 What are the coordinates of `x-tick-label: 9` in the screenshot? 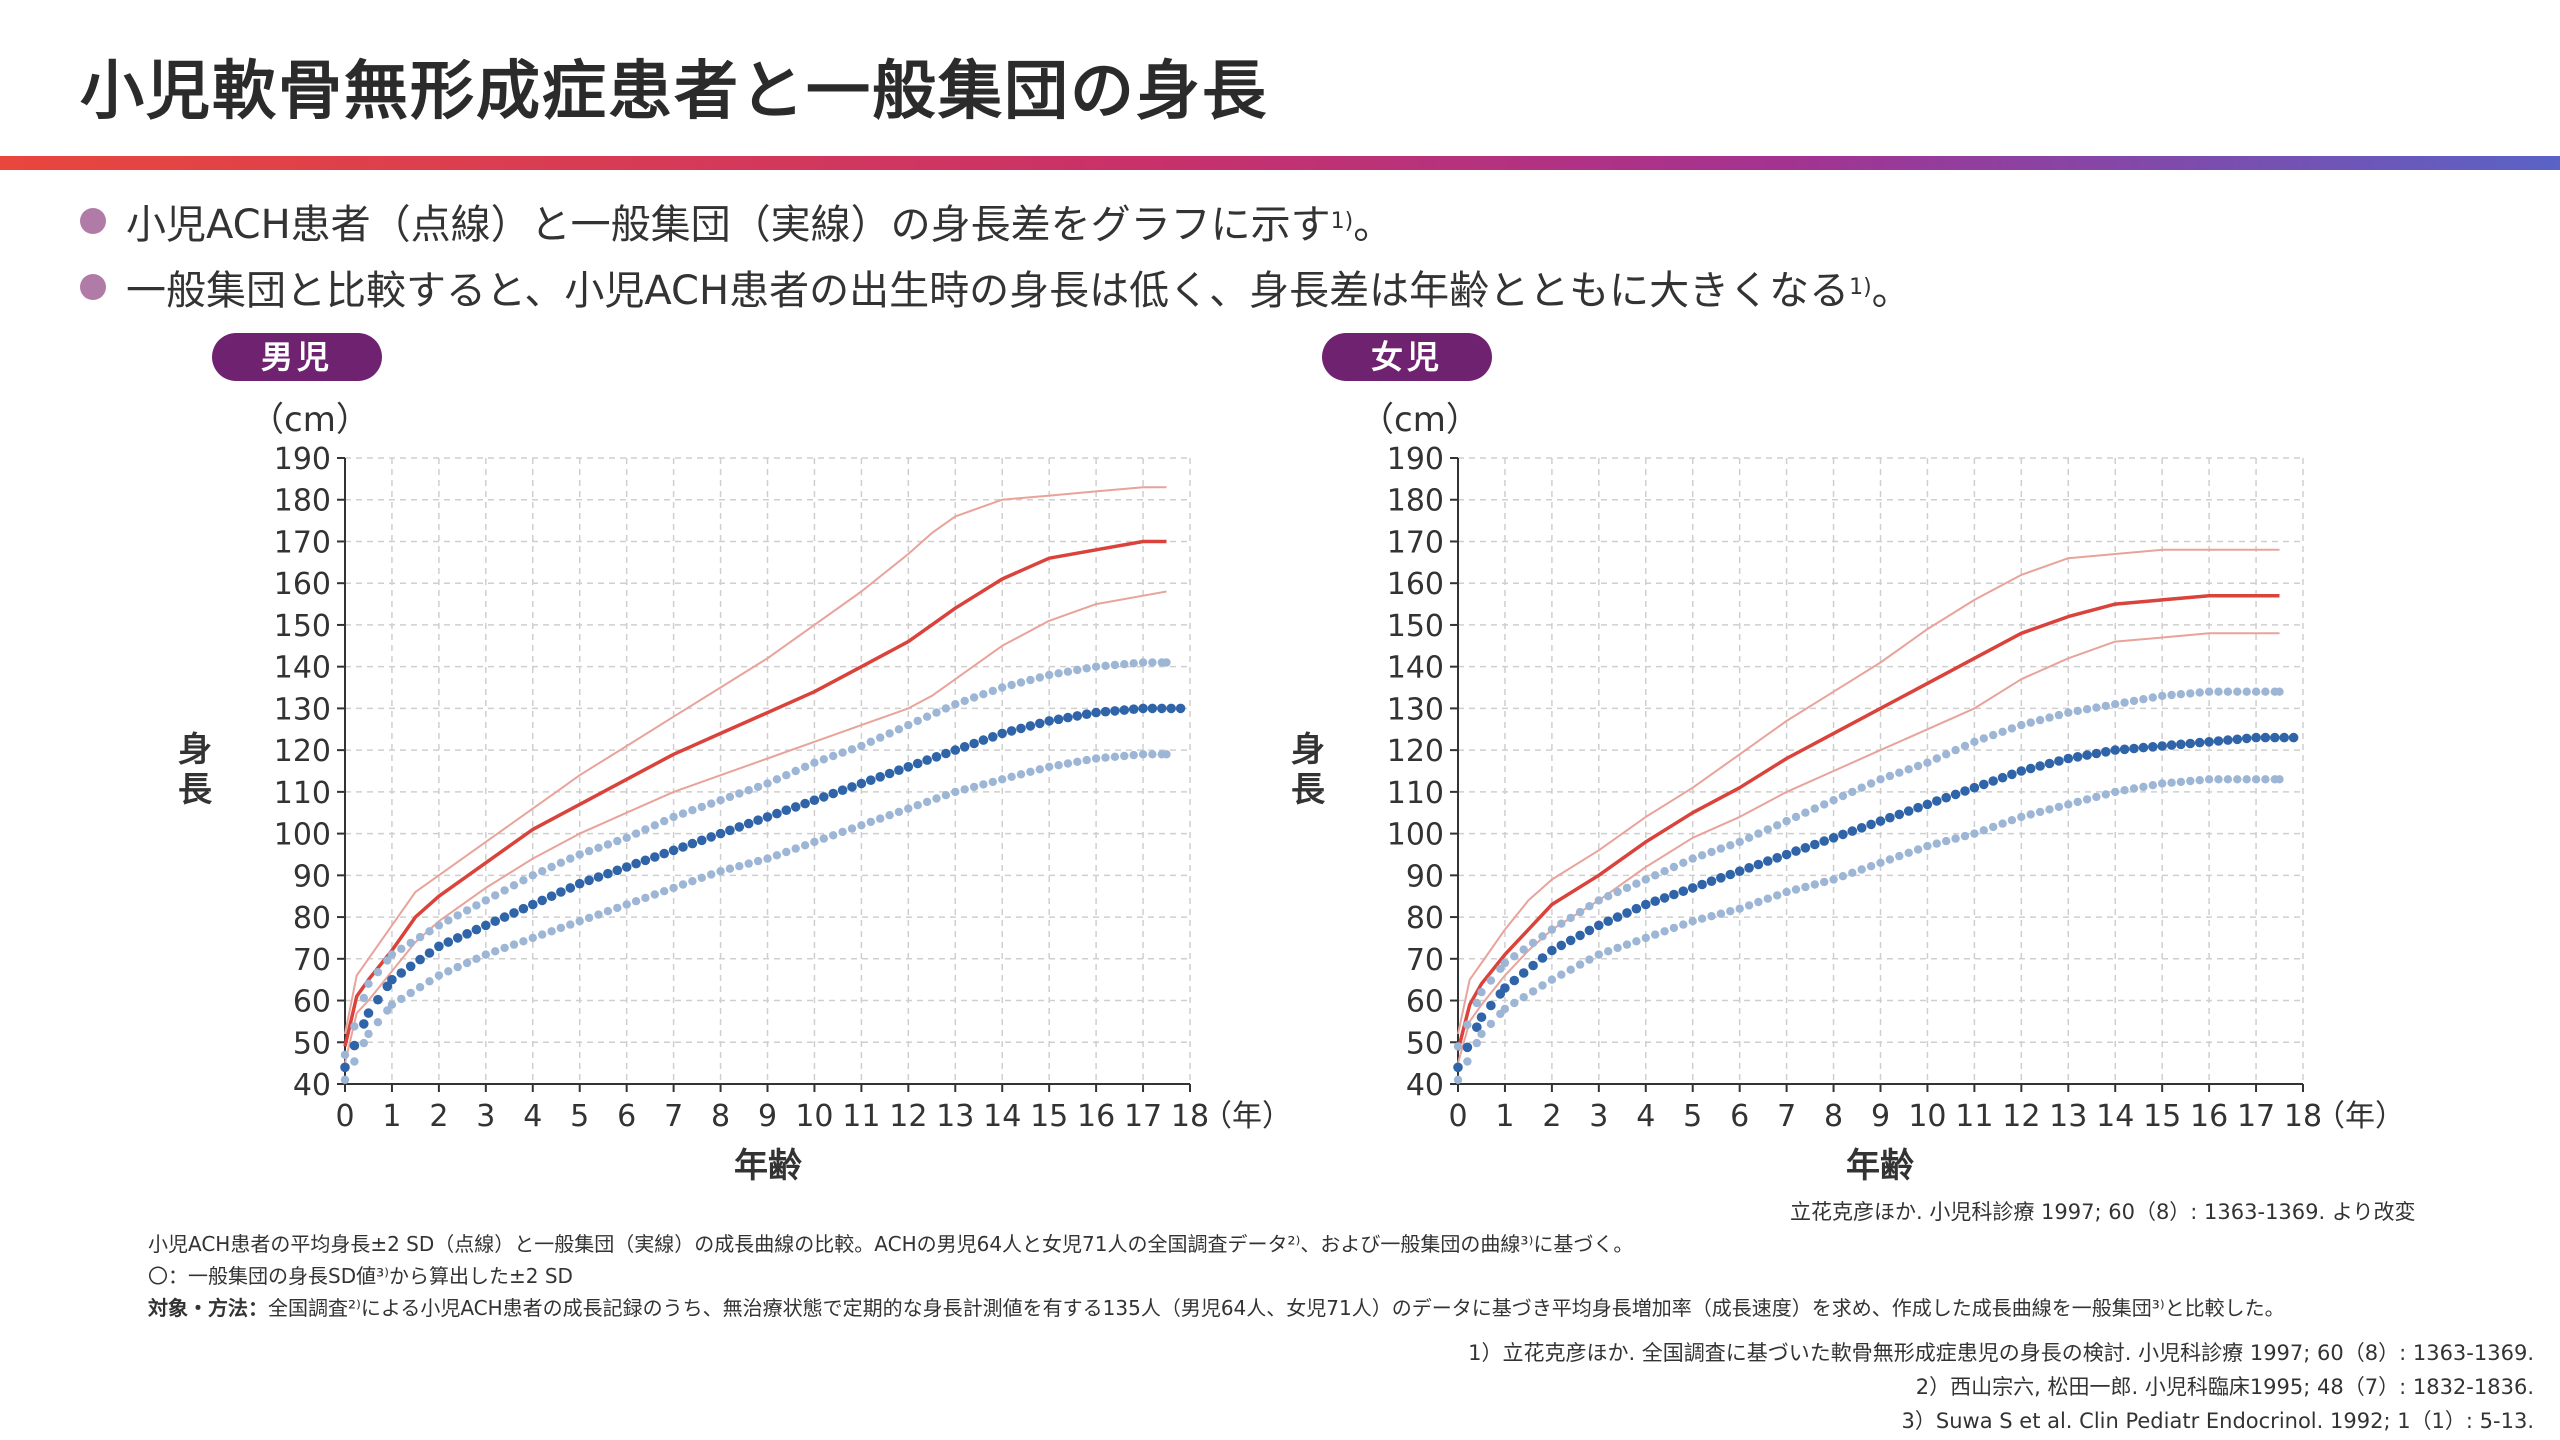 It's located at (767, 1116).